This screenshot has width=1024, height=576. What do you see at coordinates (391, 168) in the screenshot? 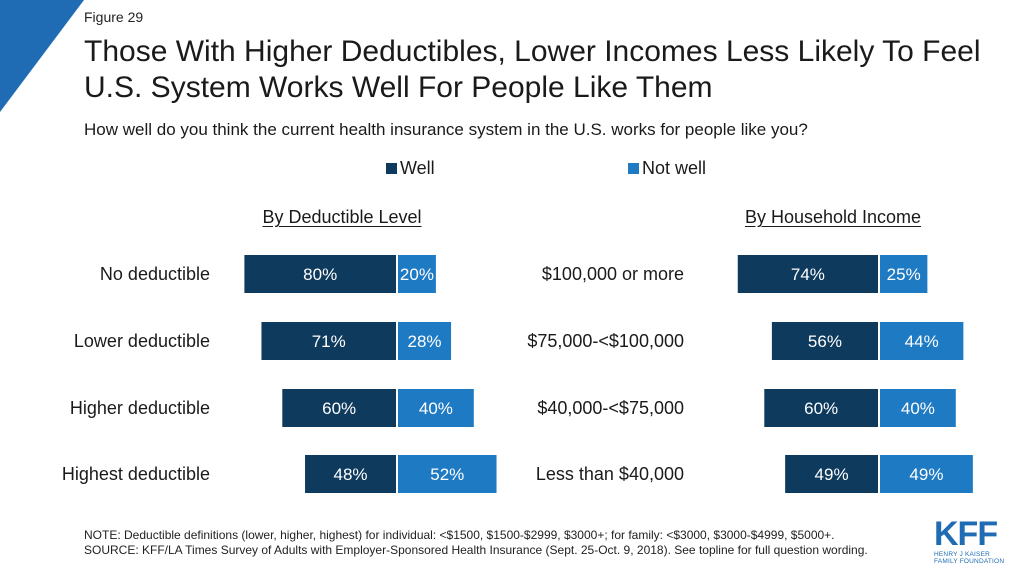
I see `legend-swatch-well` at bounding box center [391, 168].